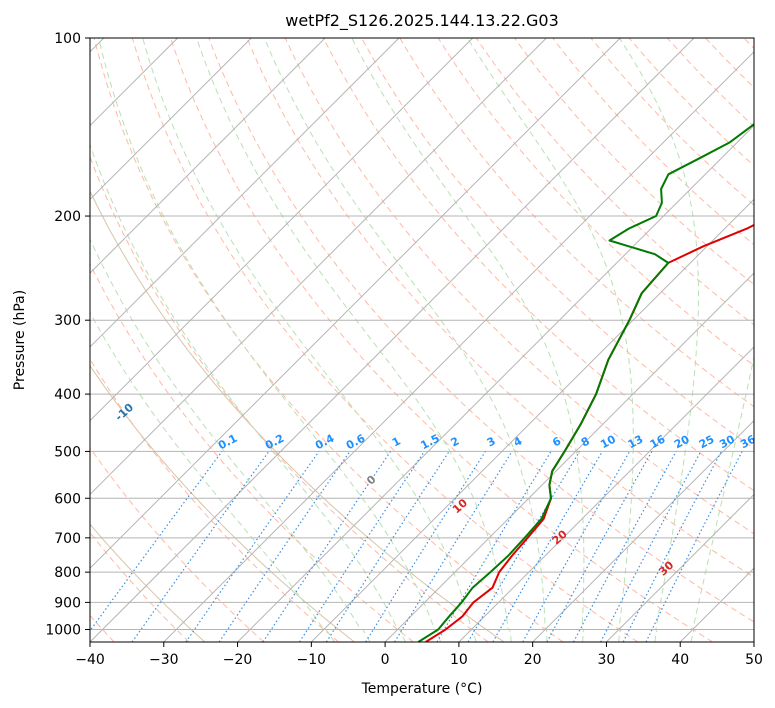 The height and width of the screenshot is (708, 775). I want to click on warm-adiabat-label: 10, so click(460, 506).